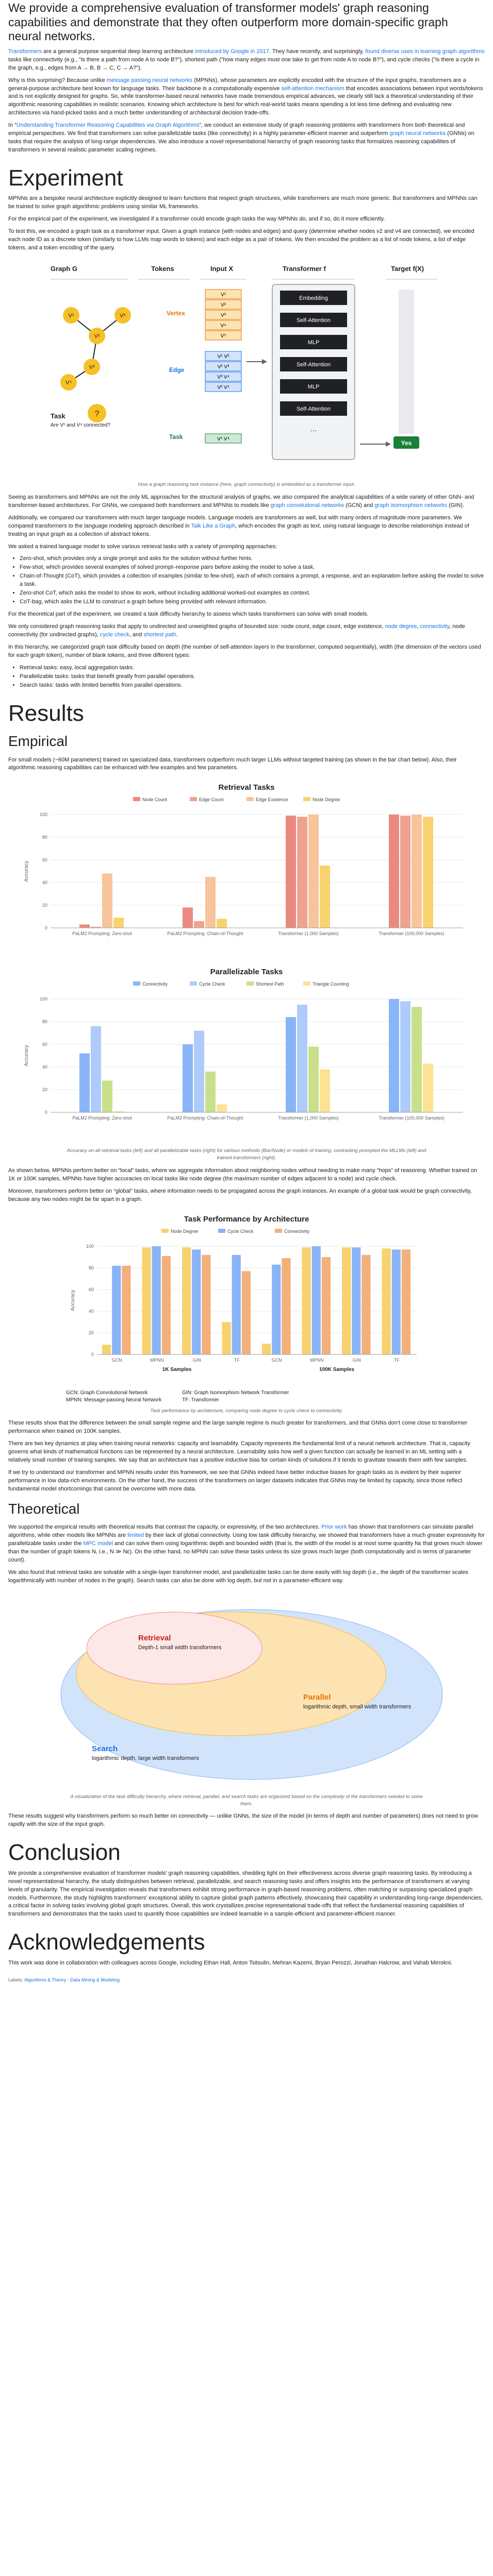  I want to click on answer-badge, so click(406, 442).